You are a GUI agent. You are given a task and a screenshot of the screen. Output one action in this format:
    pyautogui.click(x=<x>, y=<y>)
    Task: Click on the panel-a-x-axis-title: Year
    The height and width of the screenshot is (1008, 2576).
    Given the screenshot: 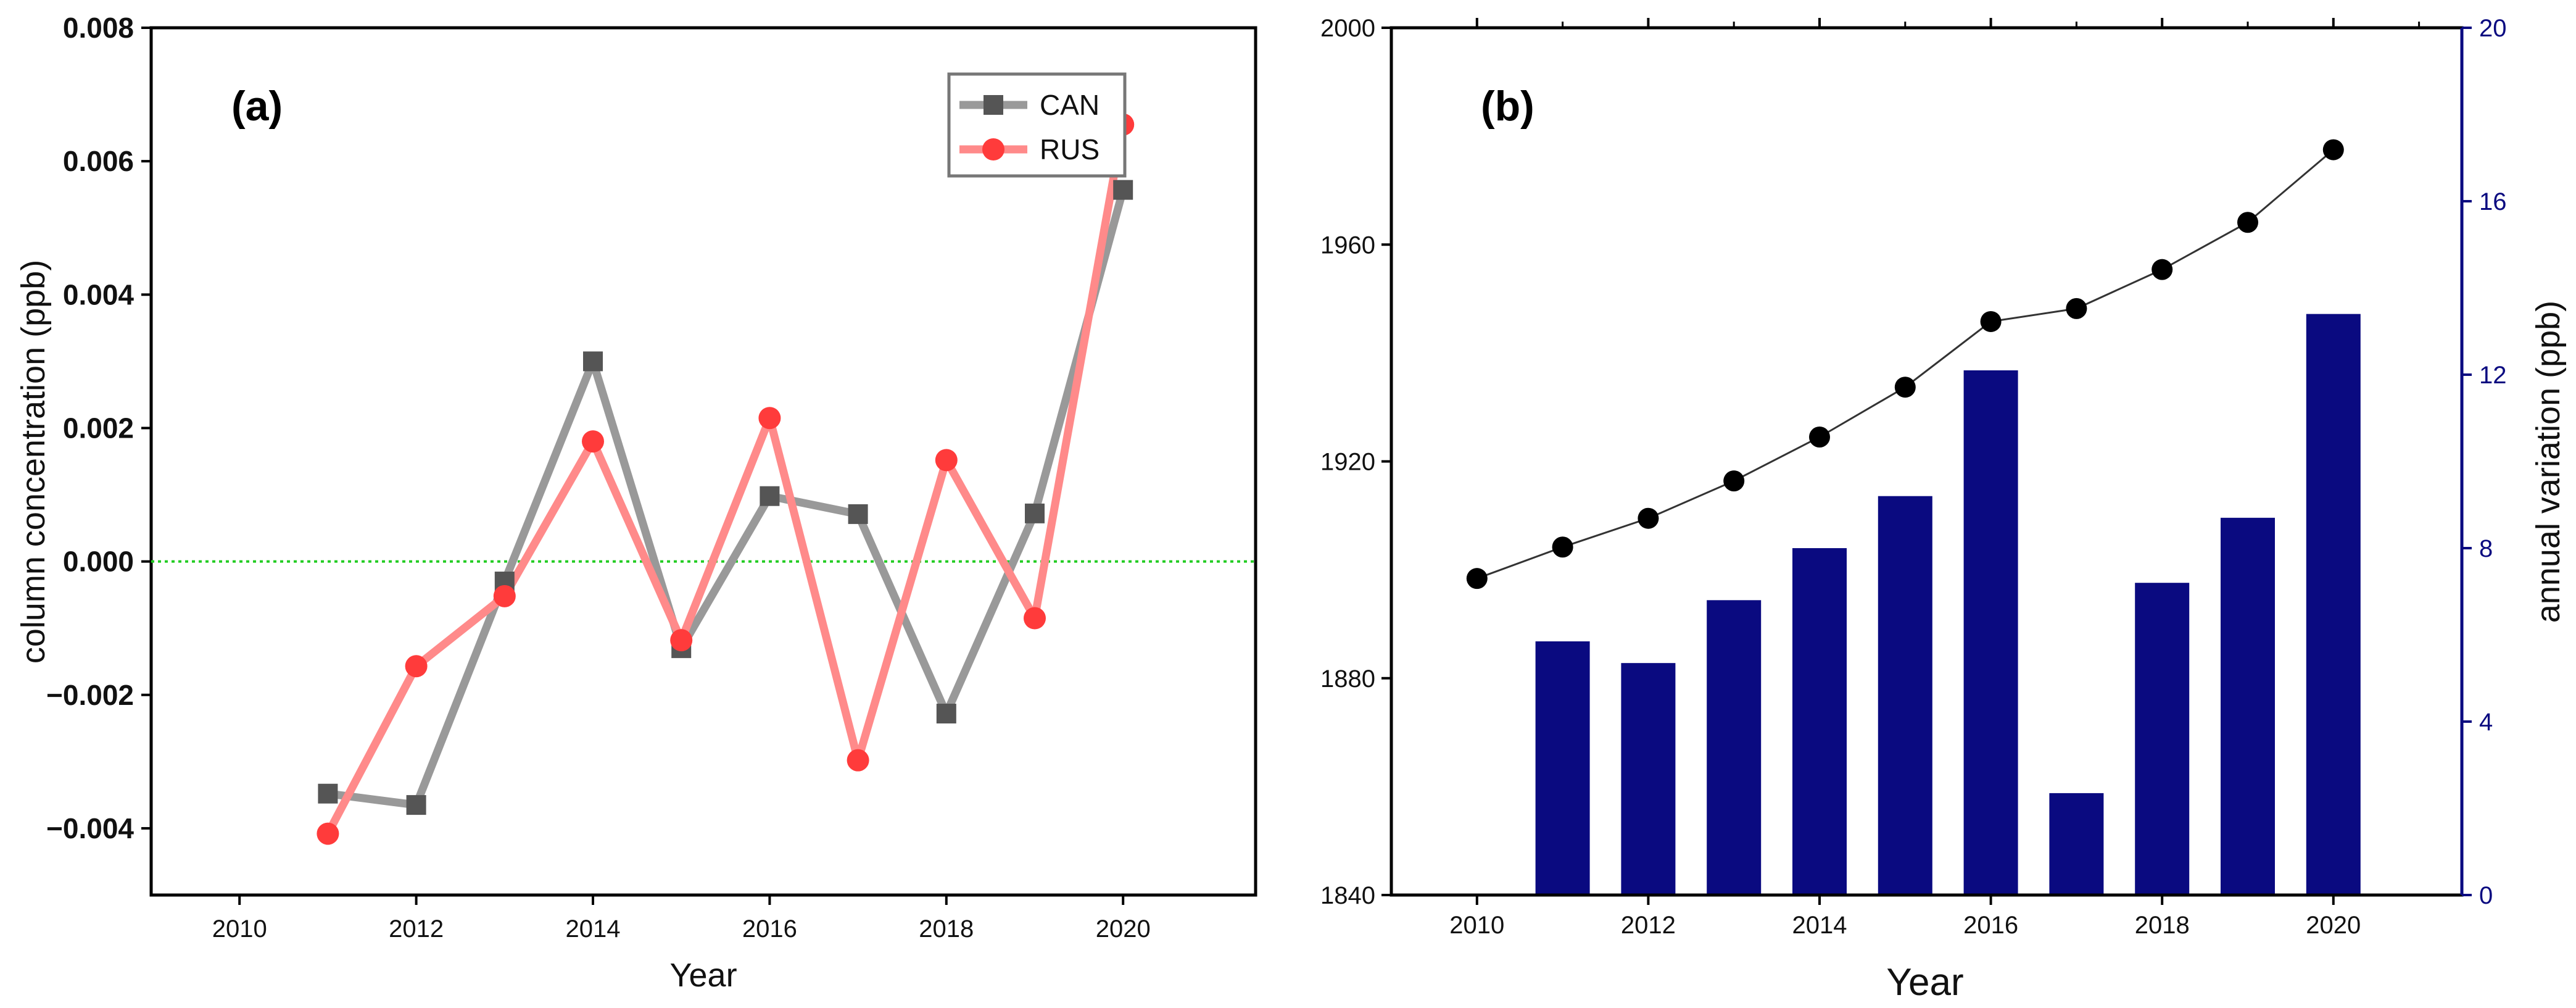 What is the action you would take?
    pyautogui.click(x=703, y=975)
    